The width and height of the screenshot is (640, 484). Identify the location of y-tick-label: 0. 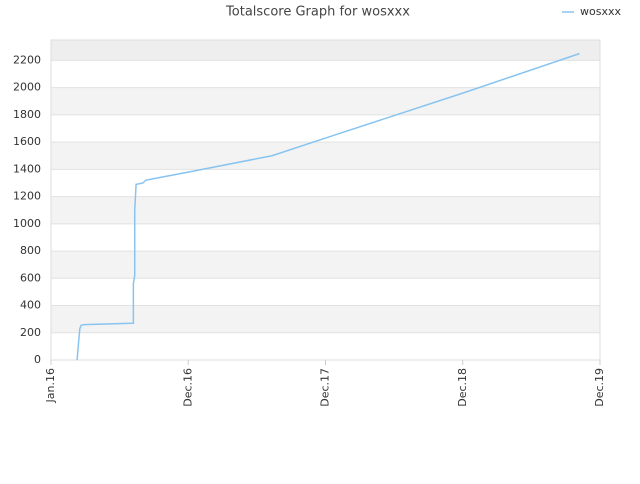
(37, 359).